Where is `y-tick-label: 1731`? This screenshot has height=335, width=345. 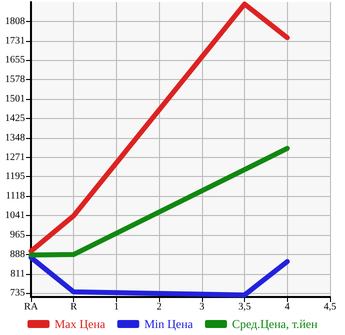 y-tick-label: 1731 is located at coordinates (15, 40).